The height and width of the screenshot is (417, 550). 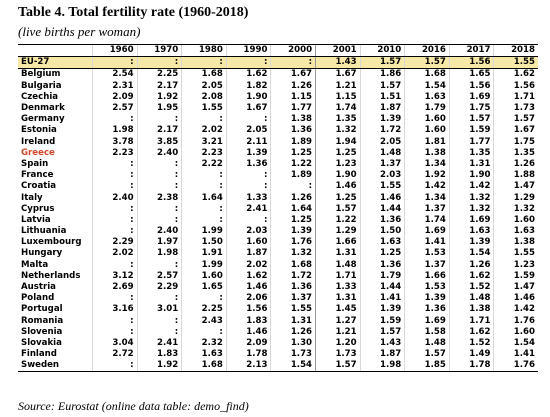 I want to click on cell: 1.74, so click(x=427, y=220).